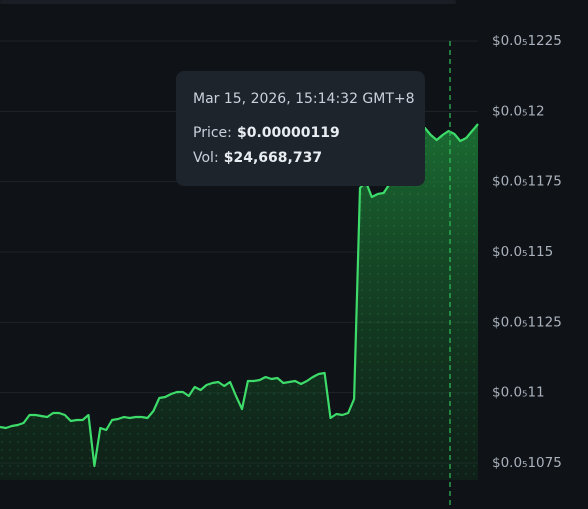 Image resolution: width=588 pixels, height=509 pixels. I want to click on price-label: Price:, so click(212, 133).